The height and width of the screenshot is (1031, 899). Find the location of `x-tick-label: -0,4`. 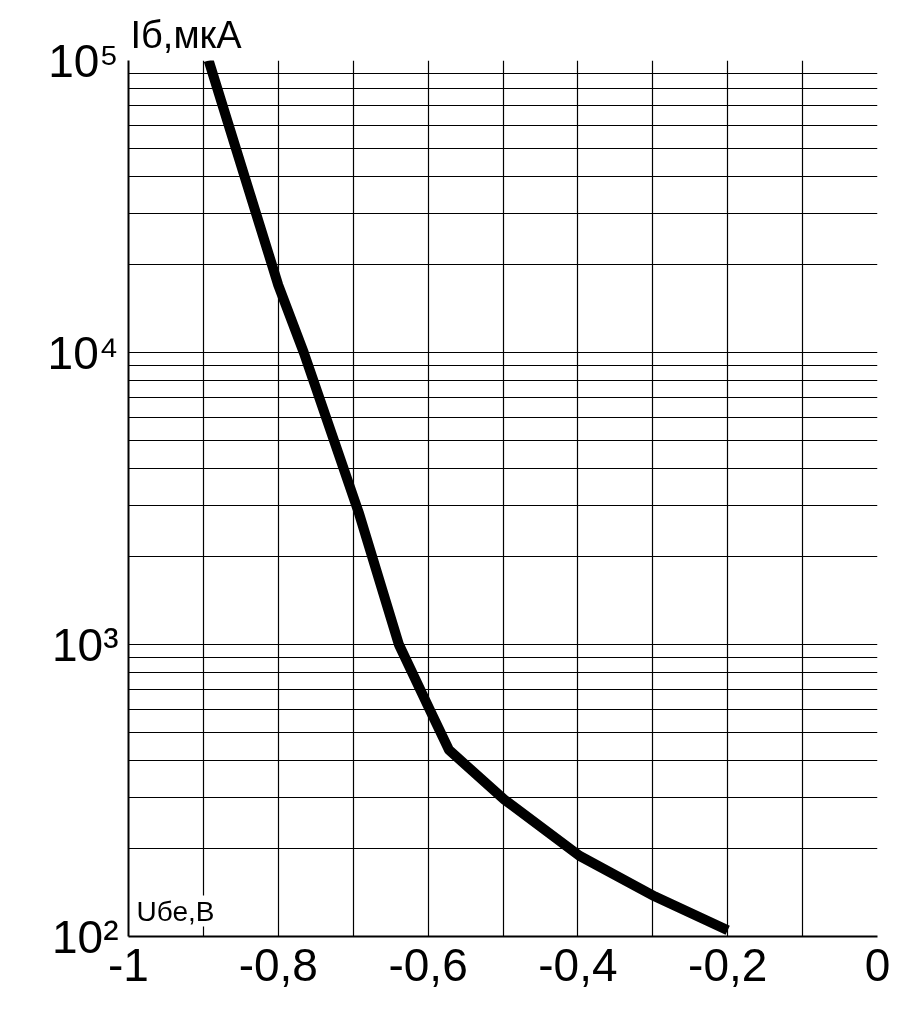

x-tick-label: -0,4 is located at coordinates (578, 964).